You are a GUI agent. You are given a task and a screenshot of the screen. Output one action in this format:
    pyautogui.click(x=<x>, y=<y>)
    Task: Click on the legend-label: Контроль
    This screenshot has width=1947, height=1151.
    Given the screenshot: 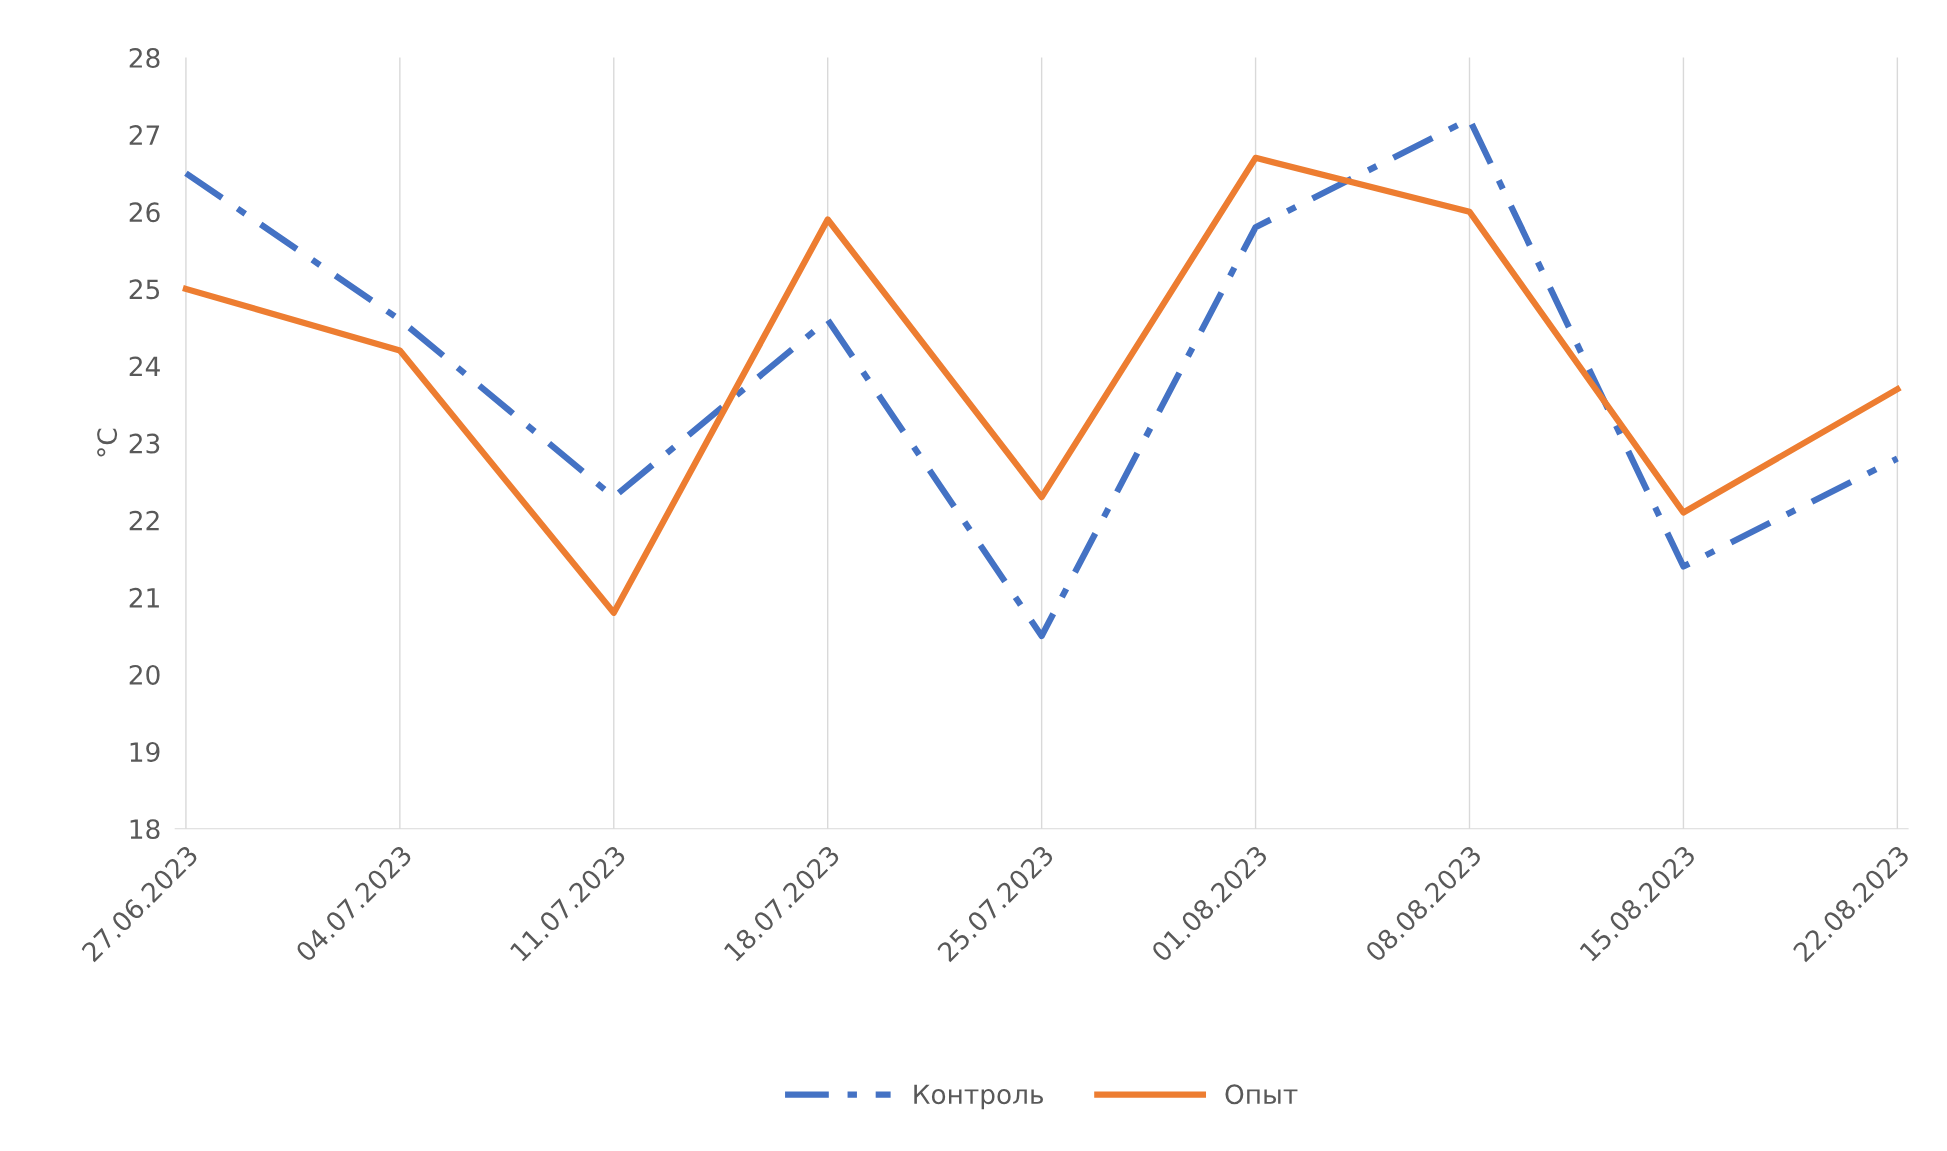 What is the action you would take?
    pyautogui.click(x=978, y=1097)
    